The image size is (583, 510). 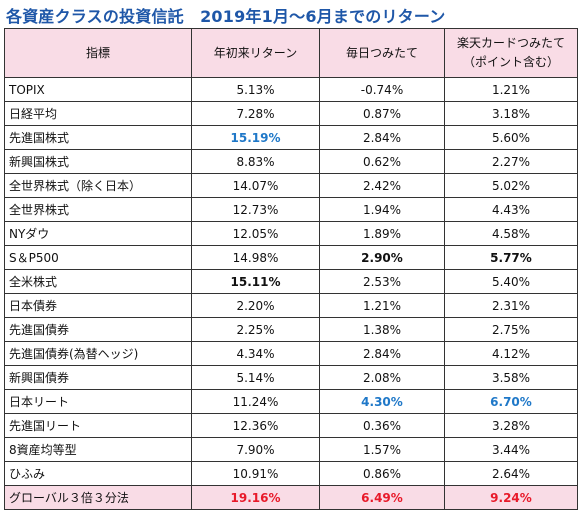 I want to click on table-row: 全米株式 15.11% 2.53% 5.40%, so click(x=291, y=281).